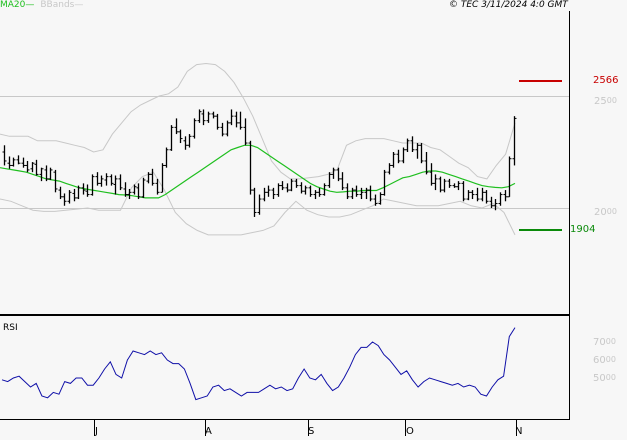  Describe the element at coordinates (606, 80) in the screenshot. I see `resistance-label: 2566` at that location.